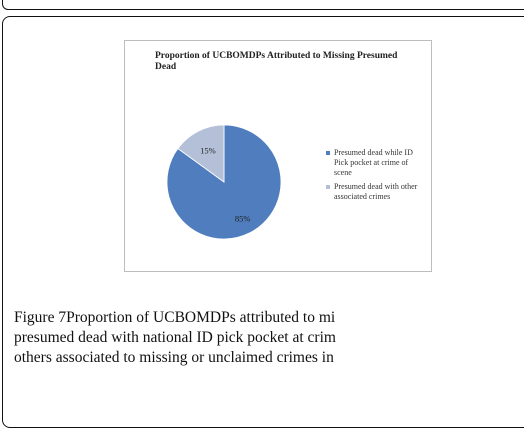 The image size is (524, 428). What do you see at coordinates (263, 5) in the screenshot?
I see `top-frame` at bounding box center [263, 5].